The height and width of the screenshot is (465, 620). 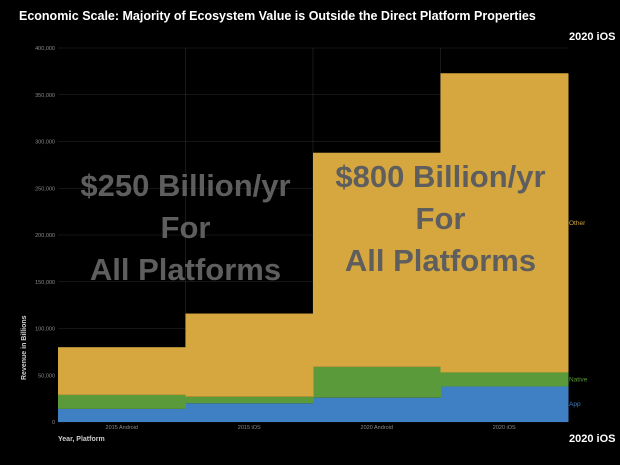 I want to click on legend-native: Native, so click(x=578, y=379).